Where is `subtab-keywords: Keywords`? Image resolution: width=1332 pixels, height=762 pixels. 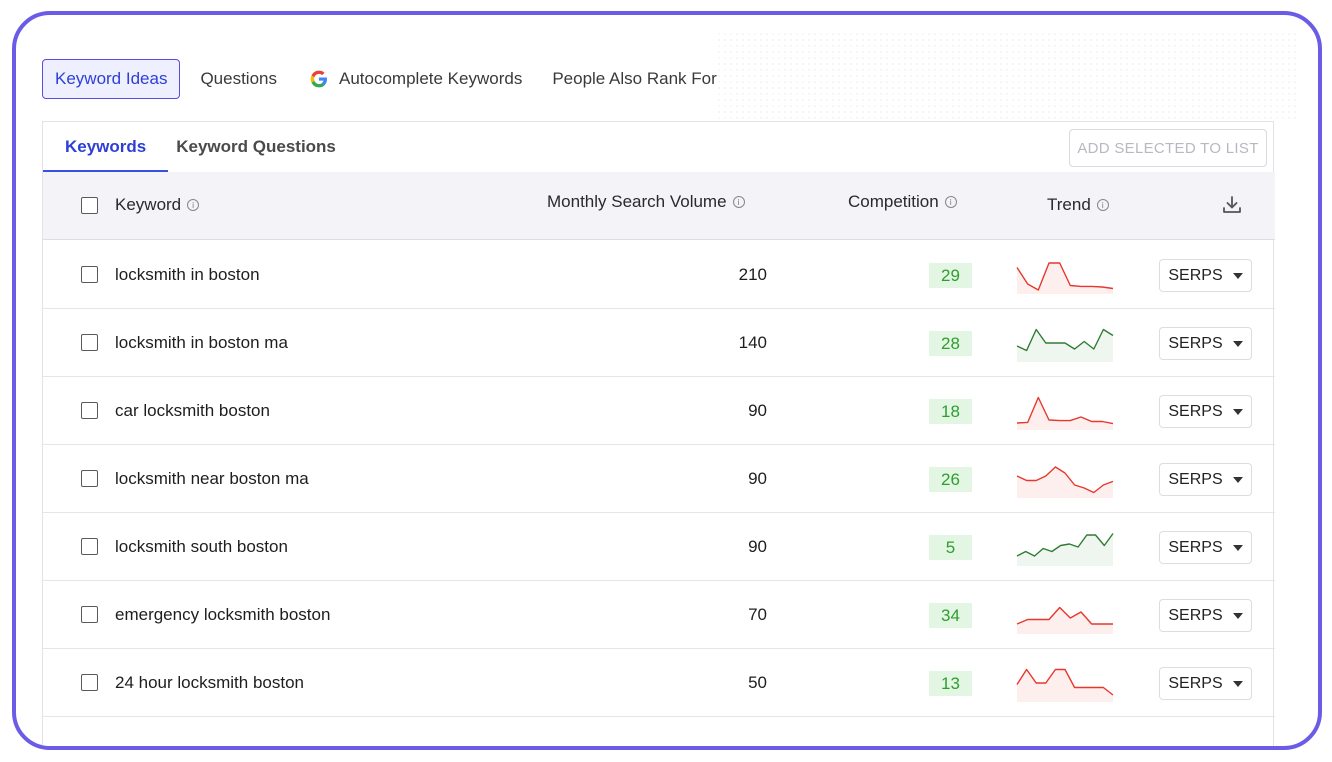
subtab-keywords: Keywords is located at coordinates (106, 147).